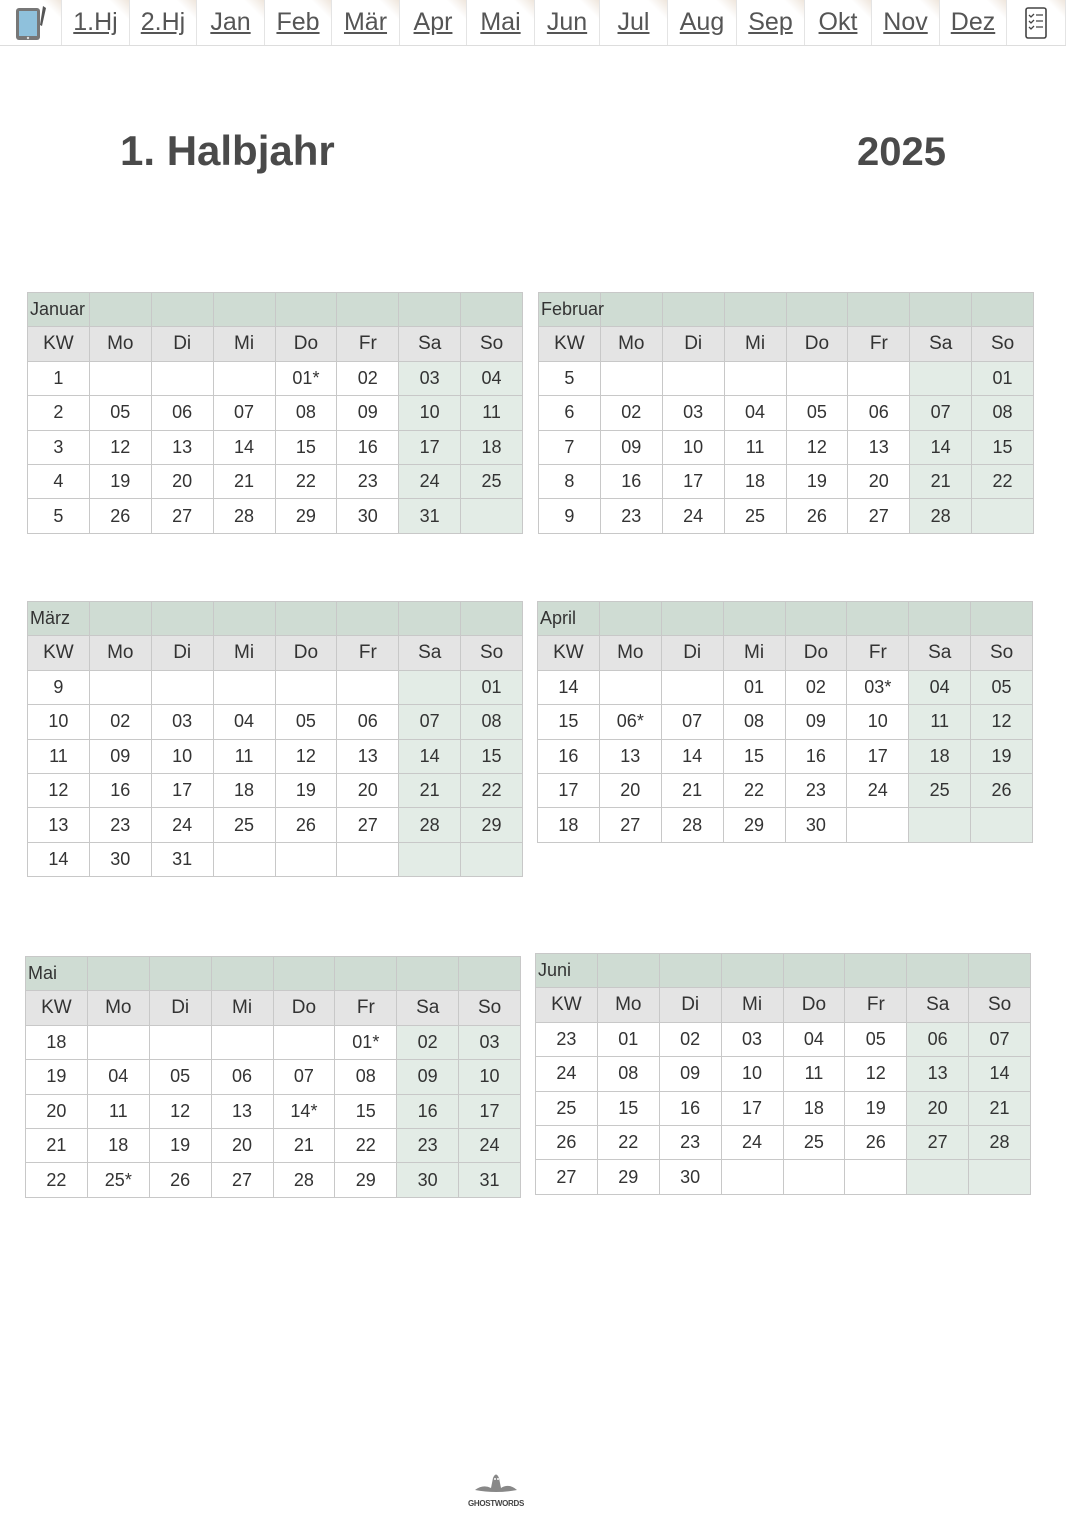  Describe the element at coordinates (433, 22) in the screenshot. I see `nav-link-apr: Apr` at that location.